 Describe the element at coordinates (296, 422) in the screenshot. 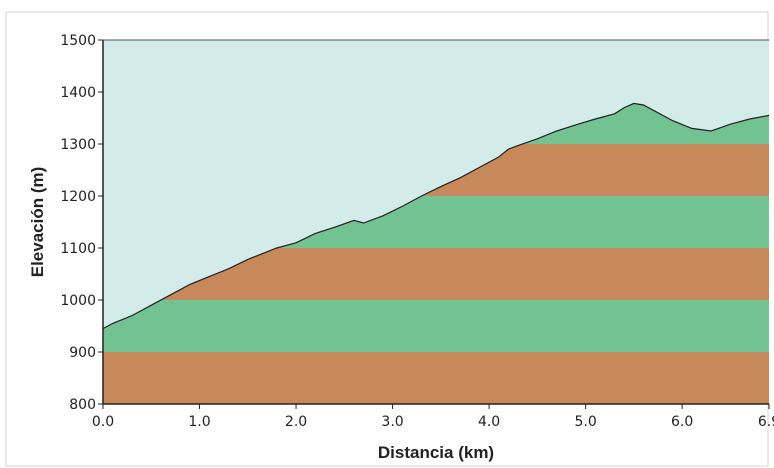

I see `x-tick-label: 2.0` at that location.